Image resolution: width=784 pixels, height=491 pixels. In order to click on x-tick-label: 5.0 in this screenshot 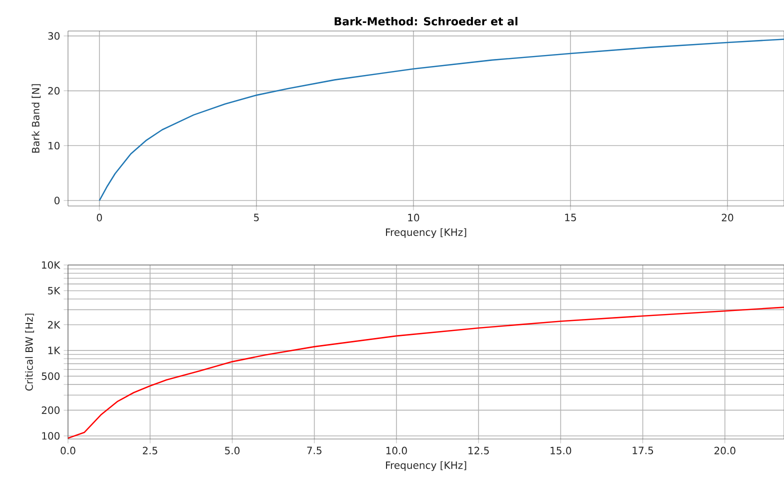, I will do `click(232, 450)`.